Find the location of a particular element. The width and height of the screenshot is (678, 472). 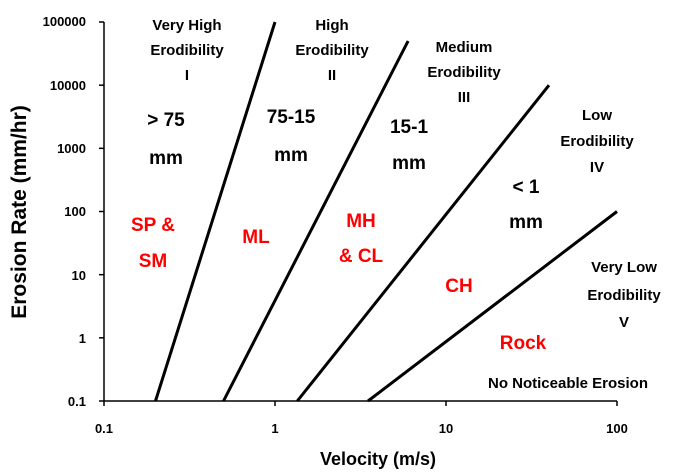

grain-size-label-gt75: > 75 mm is located at coordinates (166, 139).